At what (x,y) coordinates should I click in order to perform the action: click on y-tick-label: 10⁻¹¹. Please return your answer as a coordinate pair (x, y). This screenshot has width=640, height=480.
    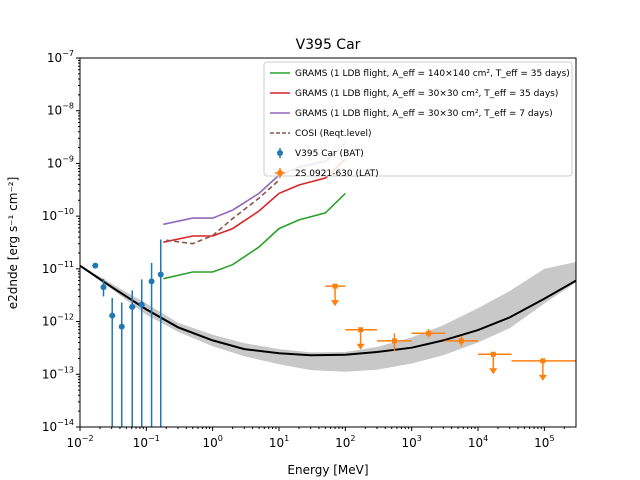
    Looking at the image, I should click on (58, 268).